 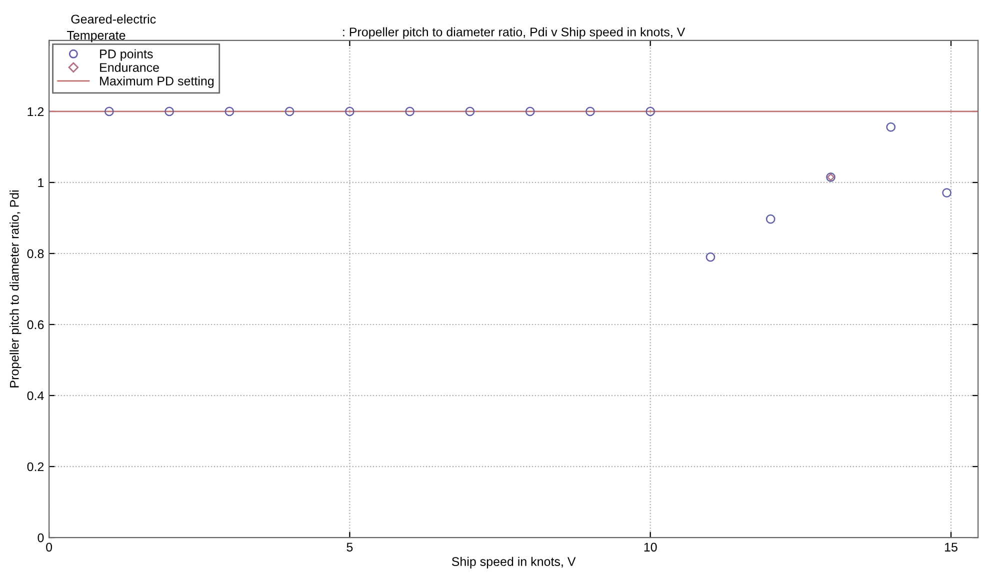 What do you see at coordinates (113, 19) in the screenshot?
I see `chart-subtitle: Geared-electric` at bounding box center [113, 19].